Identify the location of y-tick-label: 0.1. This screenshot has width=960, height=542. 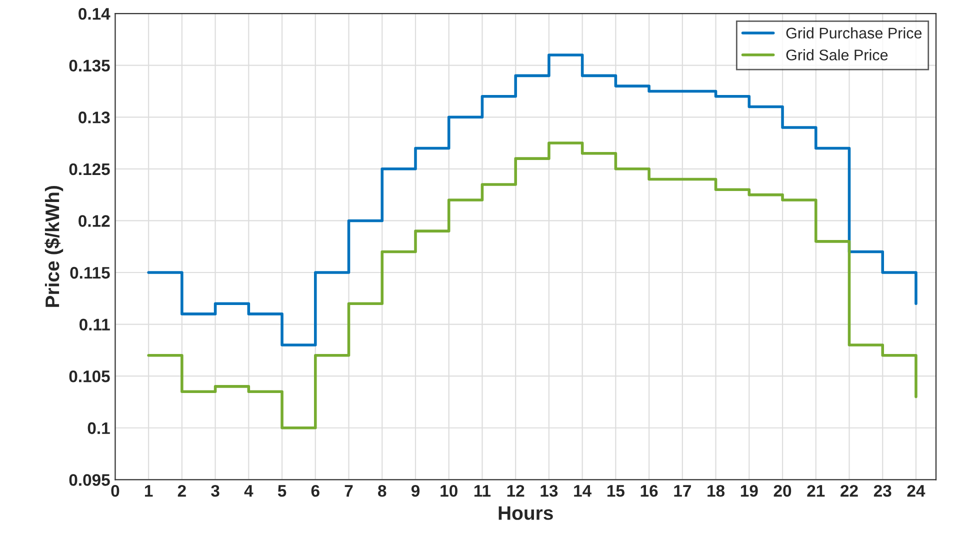
(99, 428).